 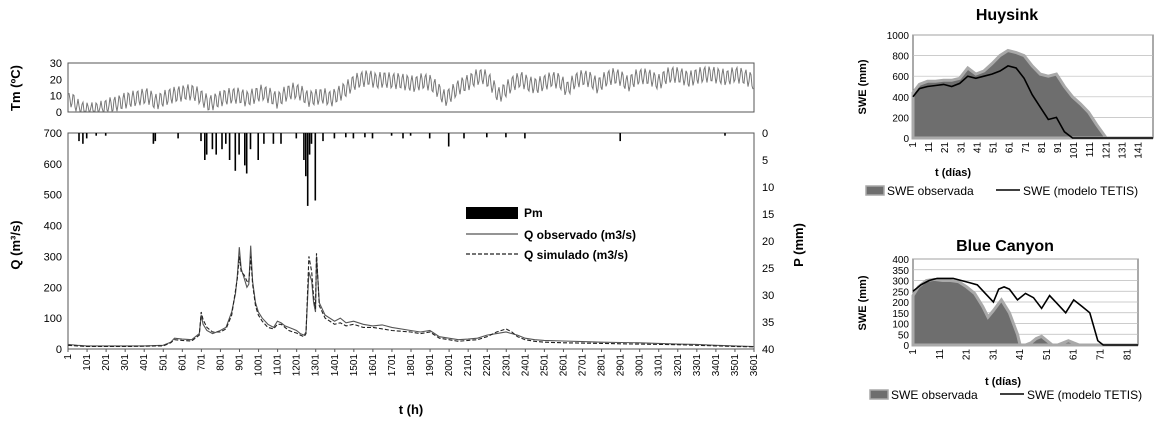 I want to click on huysink-x-tick-label: 121, so click(x=1106, y=150).